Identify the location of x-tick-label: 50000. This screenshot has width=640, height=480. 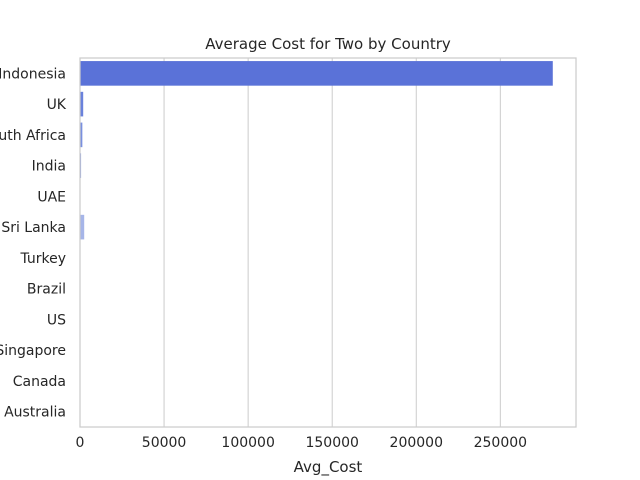
(164, 443).